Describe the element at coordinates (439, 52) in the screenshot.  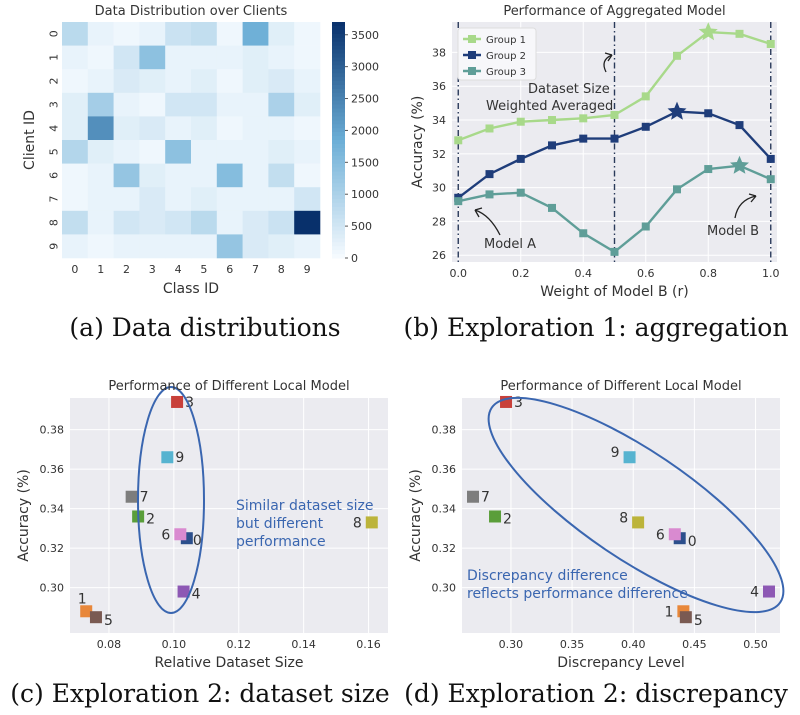
I see `y-tick-label: 38` at that location.